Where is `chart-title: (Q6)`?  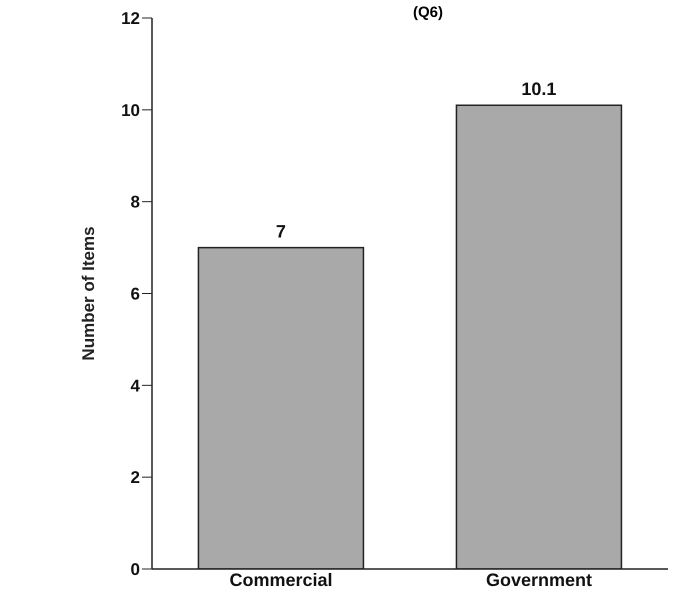 chart-title: (Q6) is located at coordinates (428, 12).